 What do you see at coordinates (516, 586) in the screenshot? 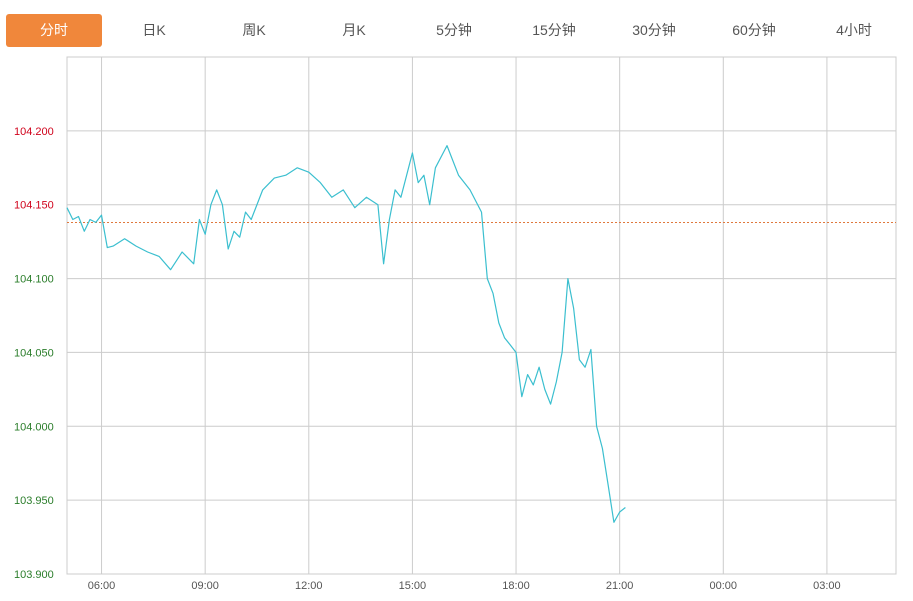
I see `x-tick-label: 18:00` at bounding box center [516, 586].